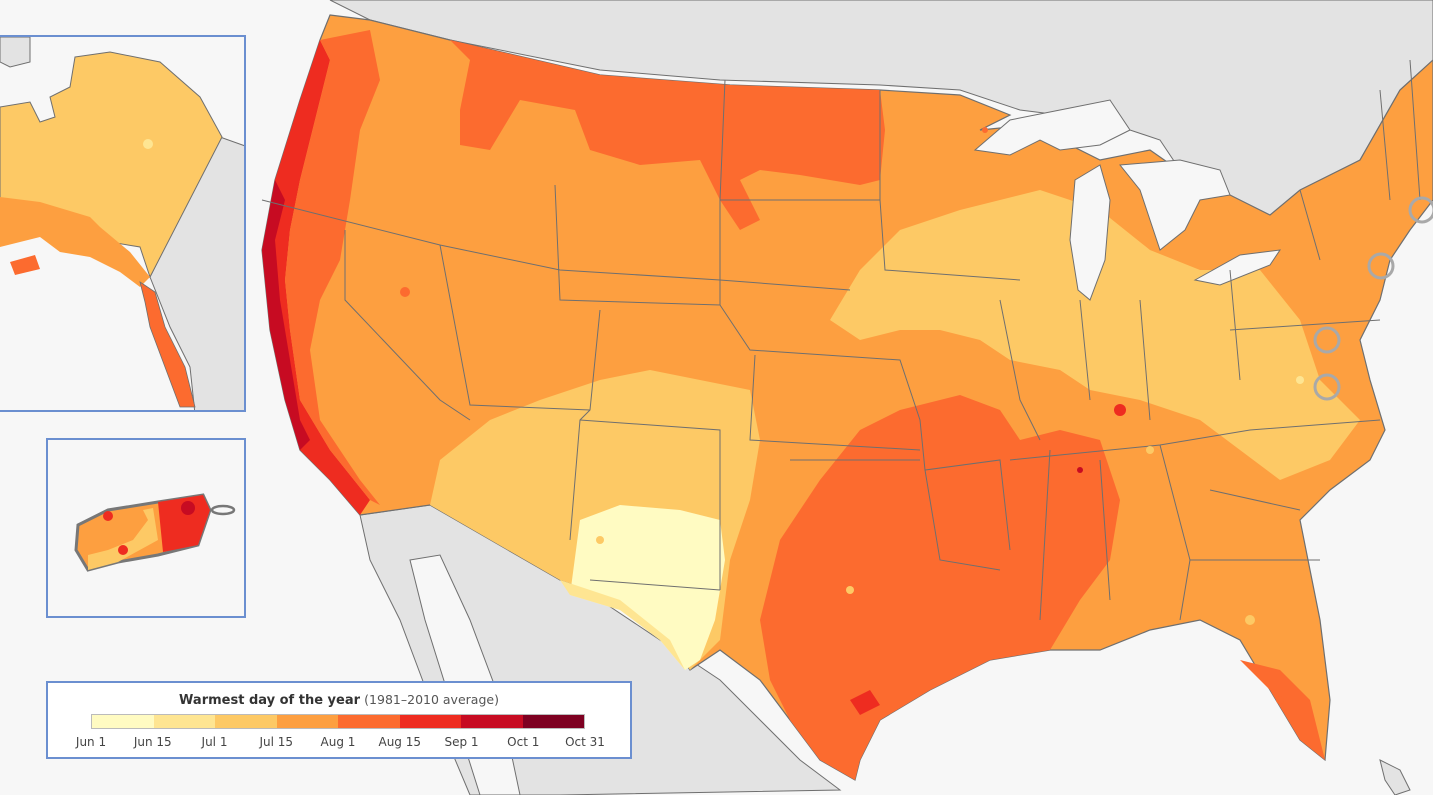 This screenshot has width=1433, height=806. Describe the element at coordinates (523, 742) in the screenshot. I see `legend-tick: Oct 1` at that location.